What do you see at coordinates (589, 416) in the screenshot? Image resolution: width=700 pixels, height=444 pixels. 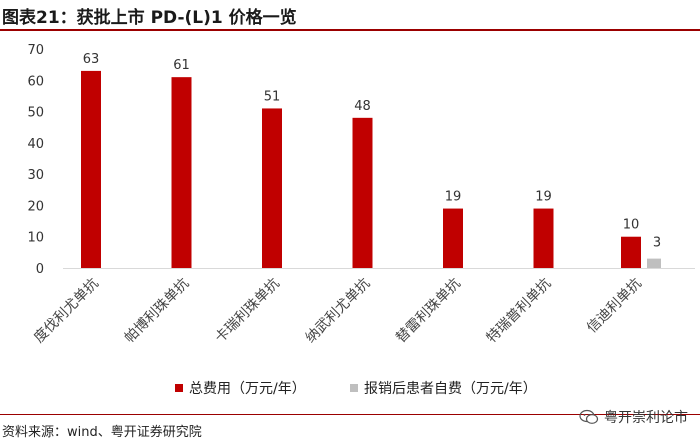 I see `wechat-icon` at bounding box center [589, 416].